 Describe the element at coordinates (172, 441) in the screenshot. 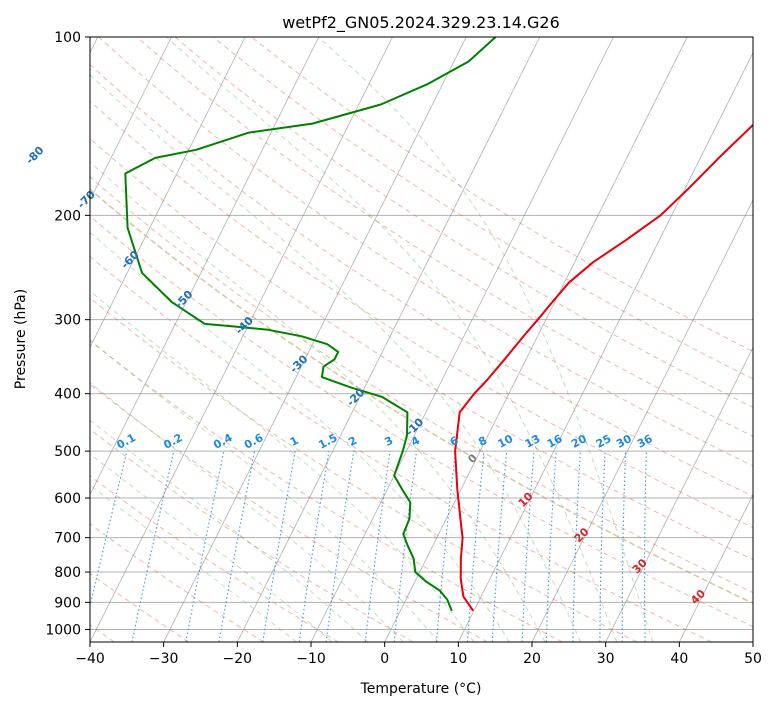

I see `mixing-ratio-label: 0.2` at that location.